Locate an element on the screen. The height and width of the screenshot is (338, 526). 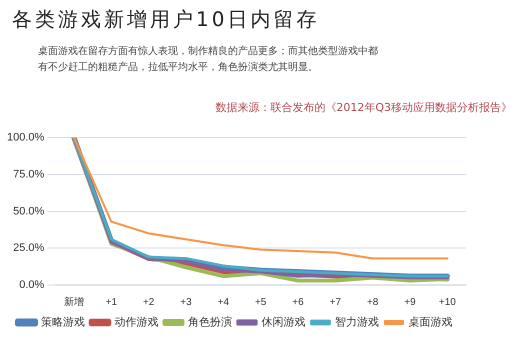
chart-subtitle: 桌面游戏在留存方面有惊人表现，制作精良的产品更多；而其他类型游戏中都有不少赶工的粗糙产品，拉低平均水平，角色扮演类尤其明显。 is located at coordinates (208, 59).